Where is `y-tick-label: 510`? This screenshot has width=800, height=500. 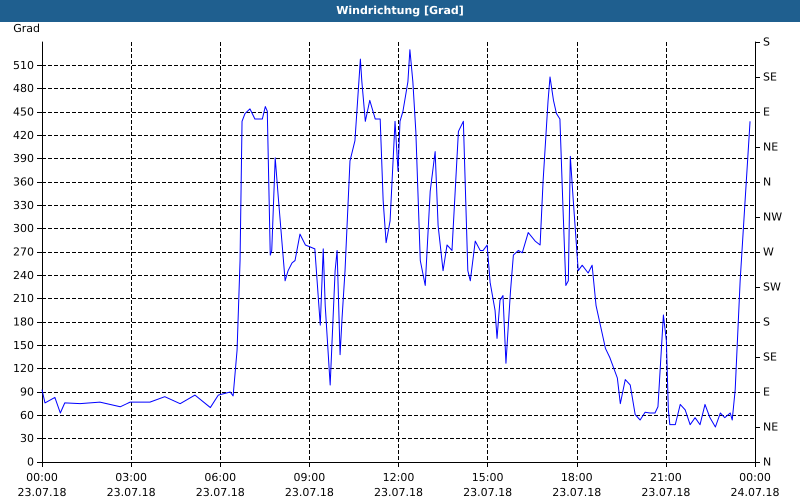
y-tick-label: 510 is located at coordinates (23, 65).